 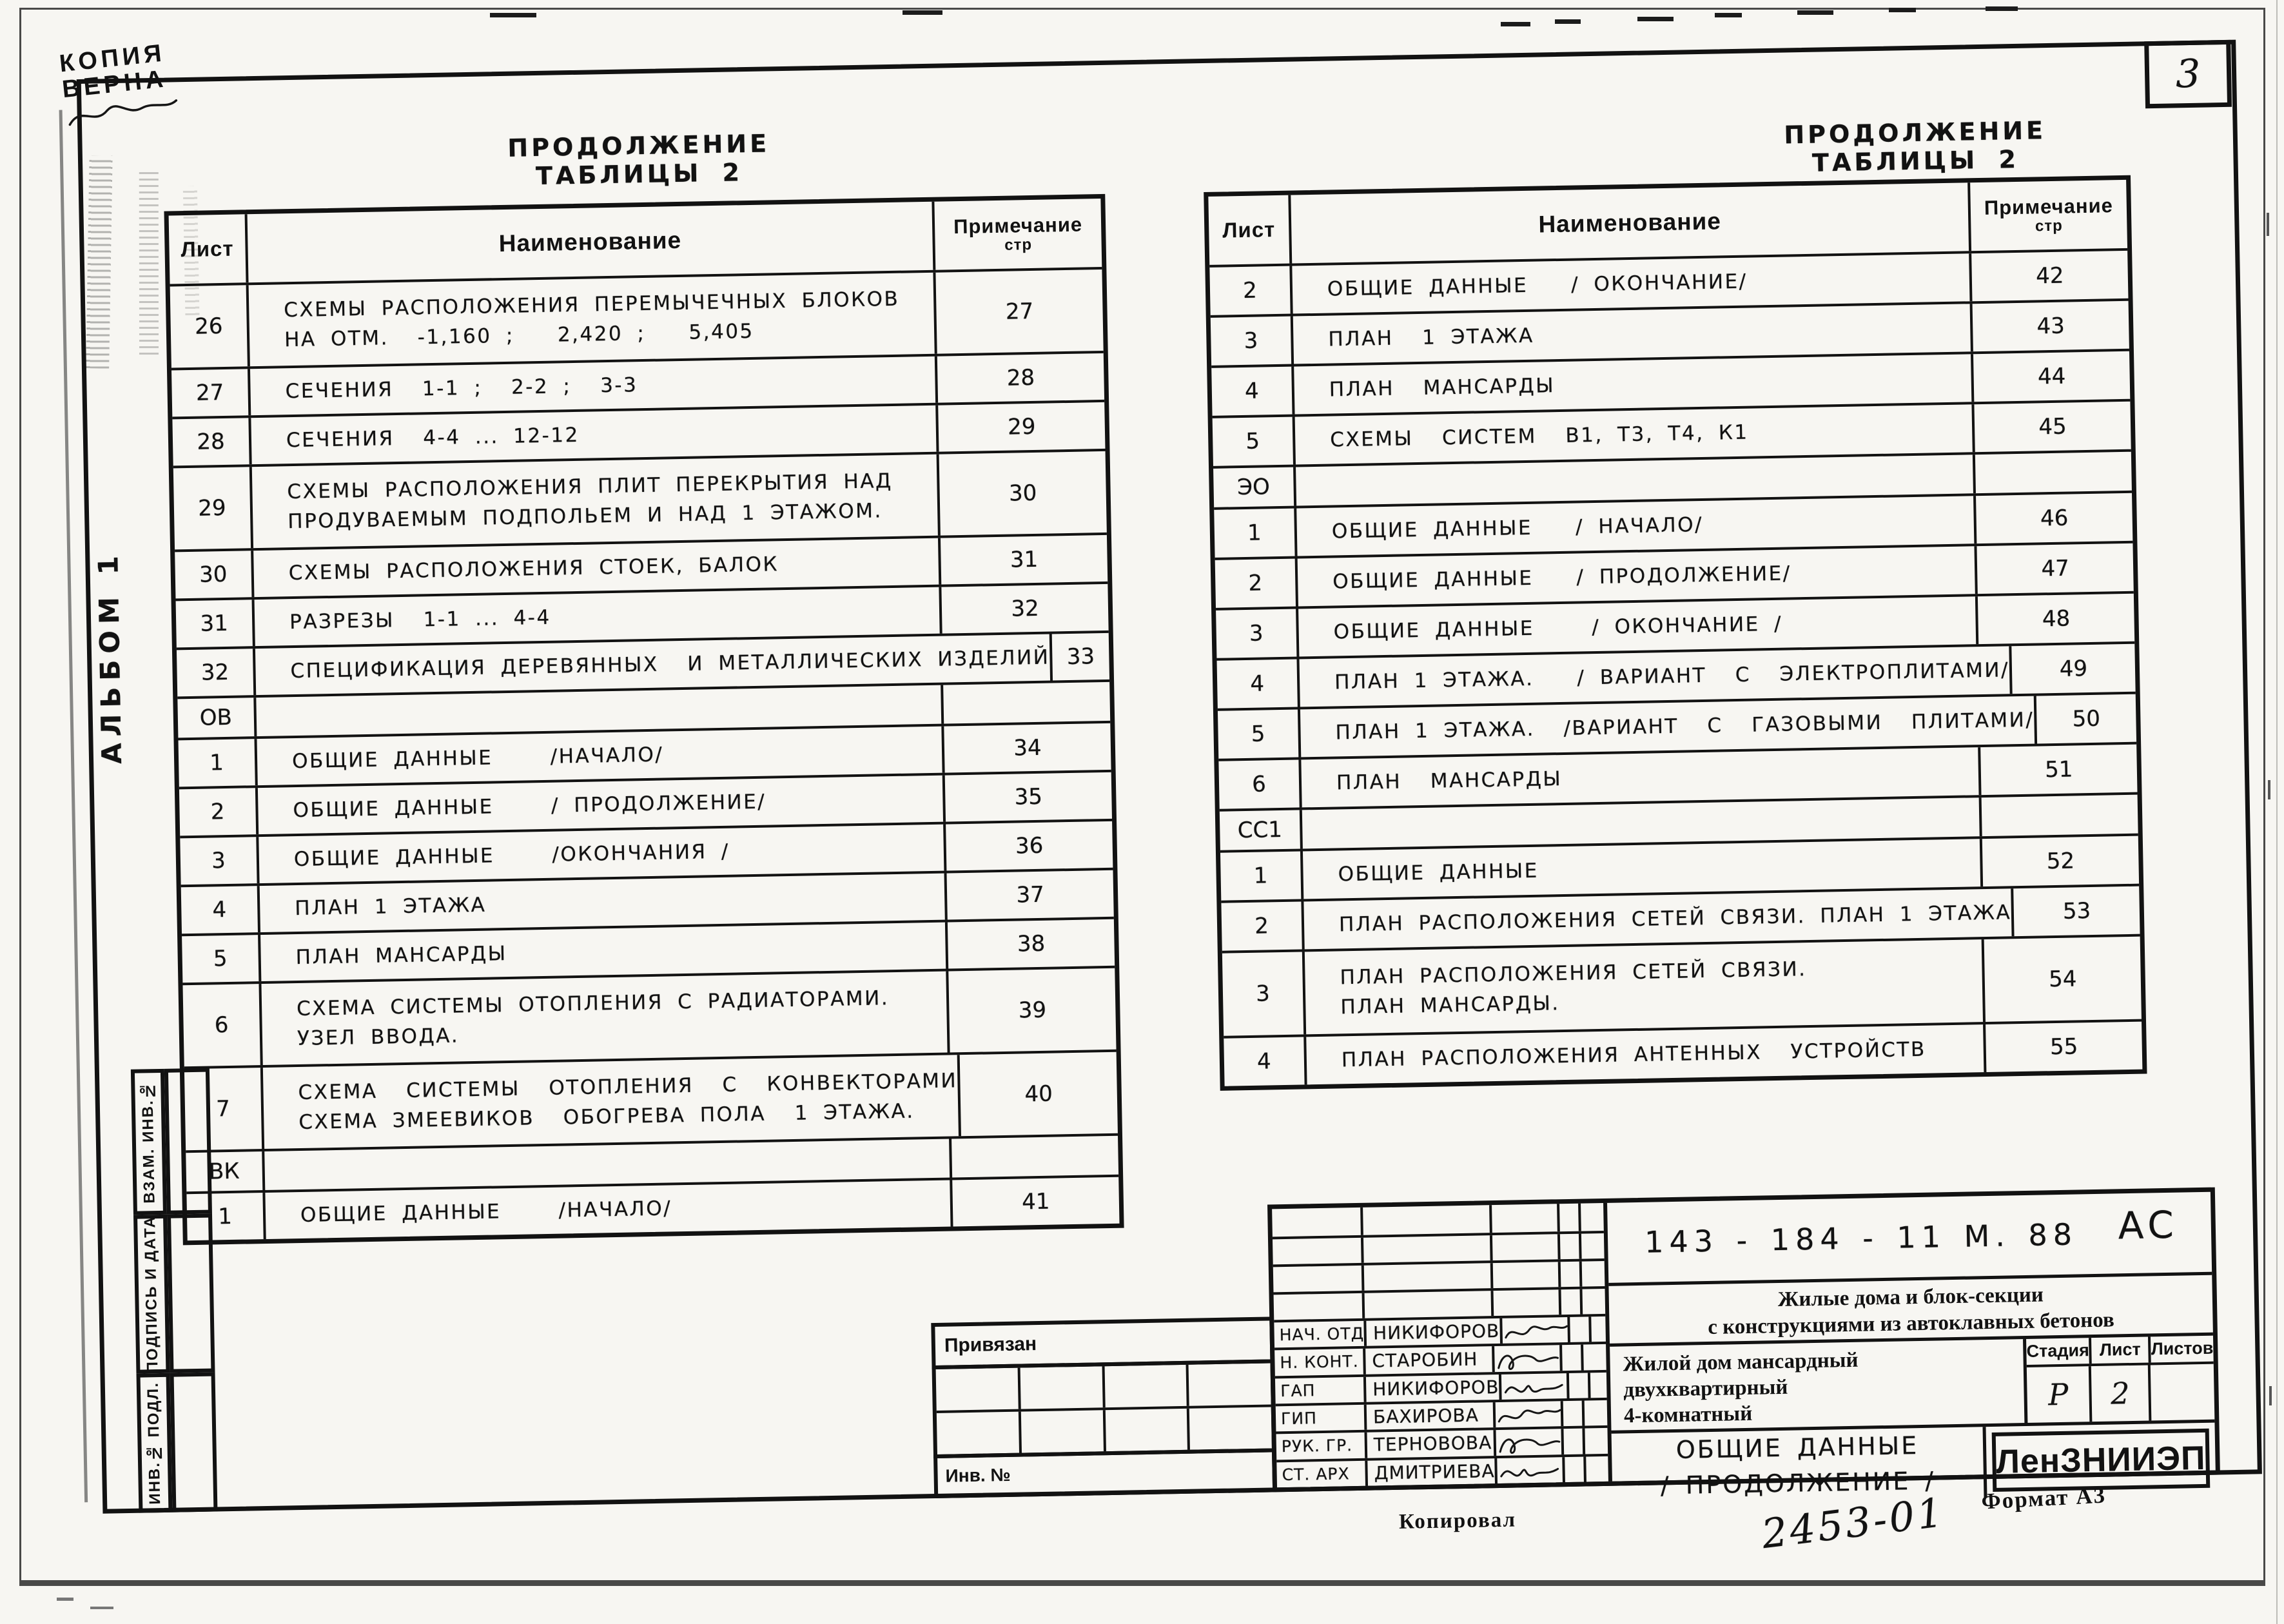 I want to click on note-cell: 49, so click(x=2073, y=669).